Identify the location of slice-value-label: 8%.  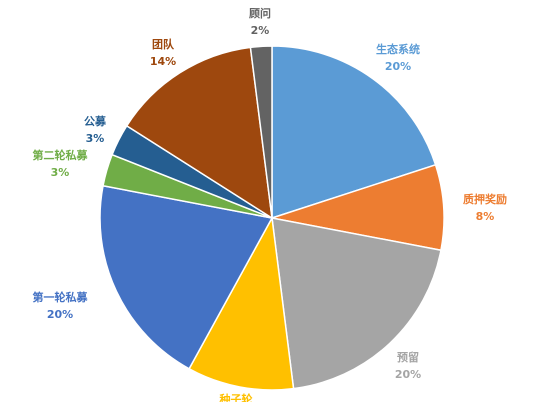
(485, 216).